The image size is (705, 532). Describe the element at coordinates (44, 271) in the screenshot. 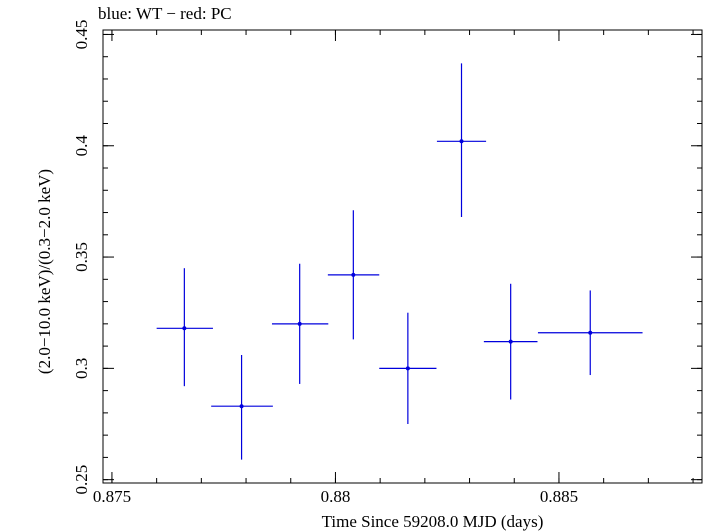

I see `y-axis-label: (2.0−10.0 keV)/(0.3−2.0 keV)` at that location.